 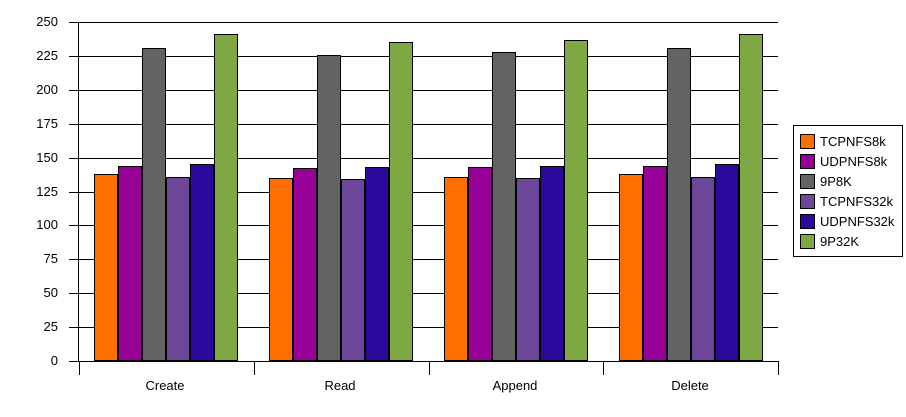 I want to click on bar-9p8k-create, so click(x=154, y=204).